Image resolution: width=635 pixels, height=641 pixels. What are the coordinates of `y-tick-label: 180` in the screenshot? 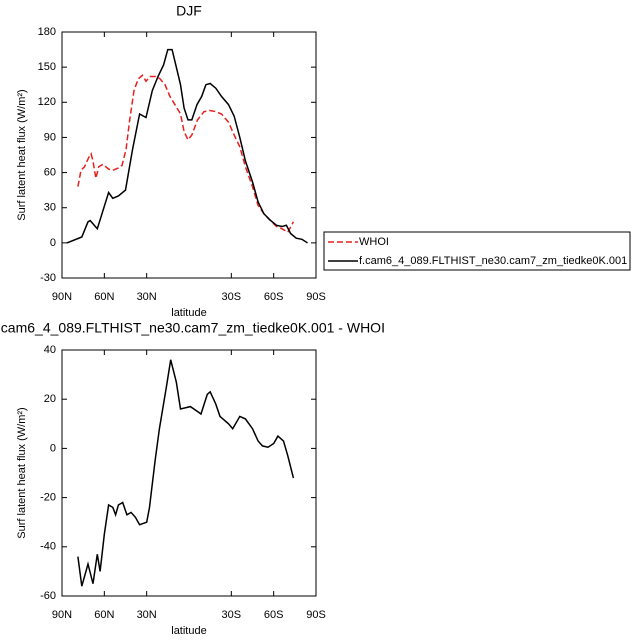 It's located at (47, 32).